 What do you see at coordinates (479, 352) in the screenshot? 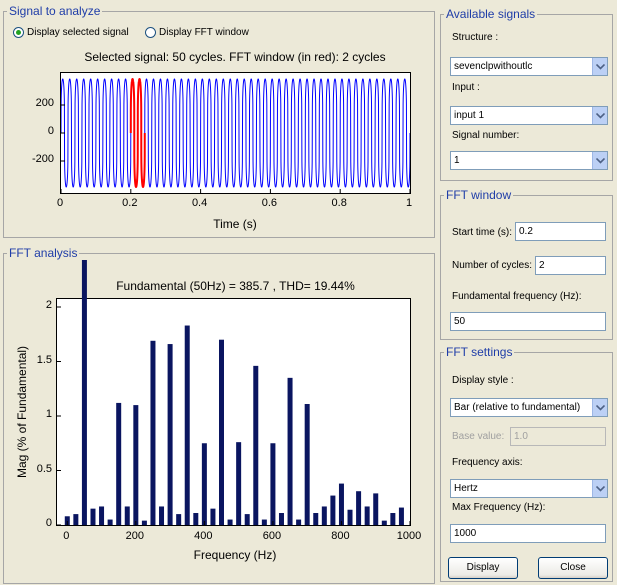
I see `fft-settings-title: FFT settings` at bounding box center [479, 352].